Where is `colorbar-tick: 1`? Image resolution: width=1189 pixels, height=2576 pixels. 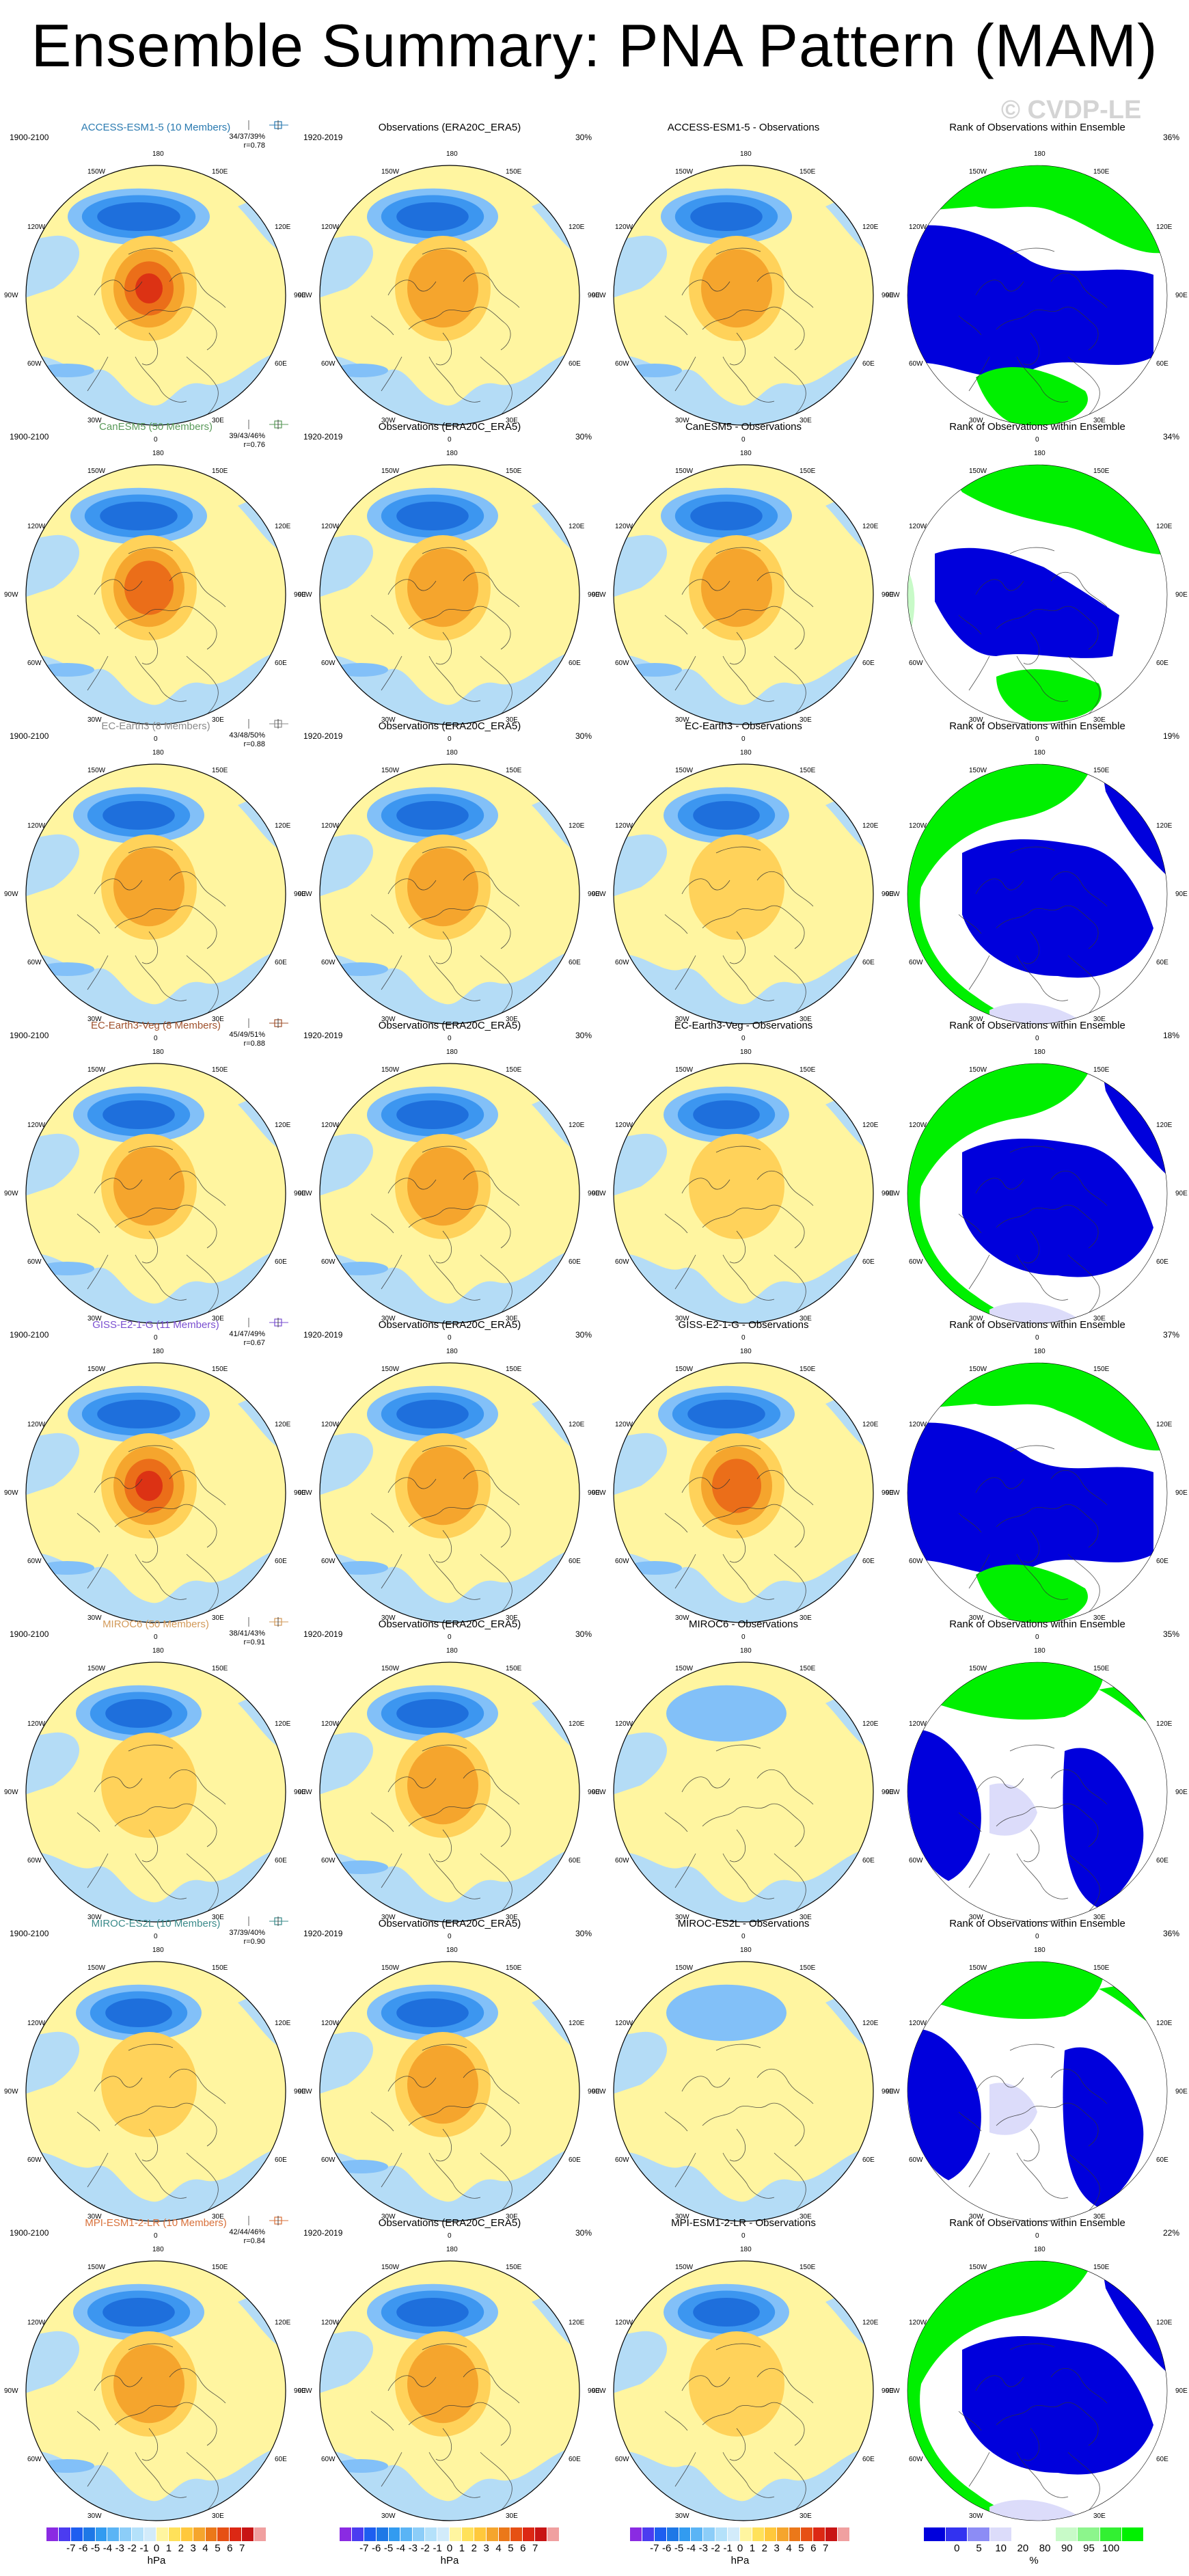
colorbar-tick: 1 is located at coordinates (168, 2549).